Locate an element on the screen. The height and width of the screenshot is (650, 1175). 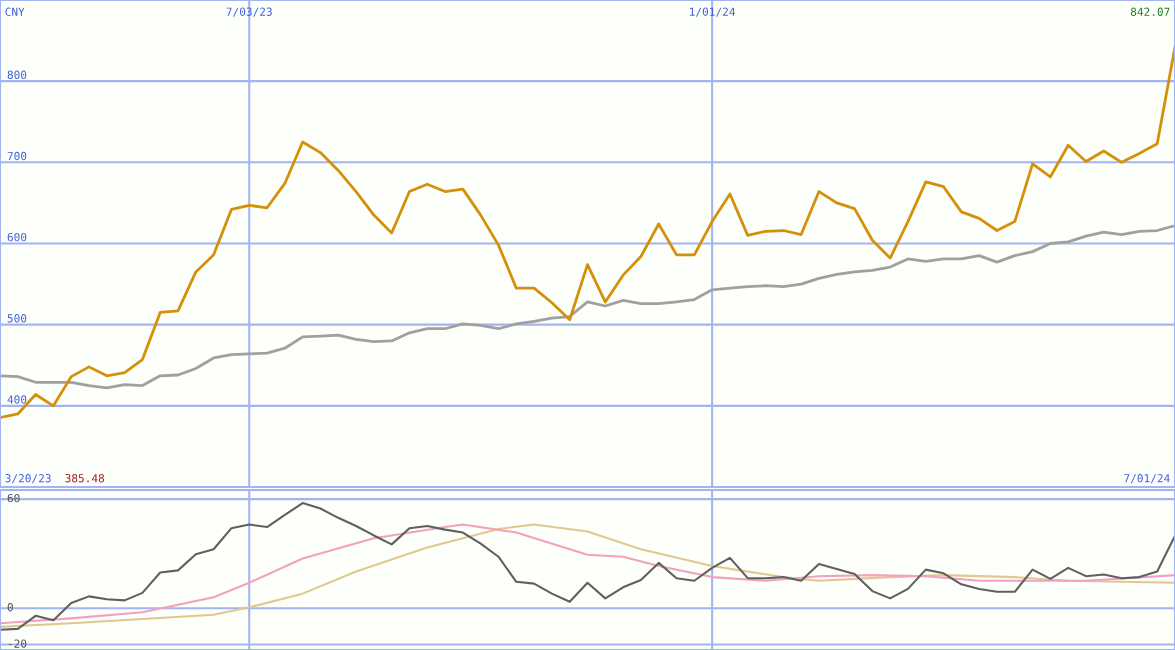
annotation: 7/01/24 is located at coordinates (1147, 479).